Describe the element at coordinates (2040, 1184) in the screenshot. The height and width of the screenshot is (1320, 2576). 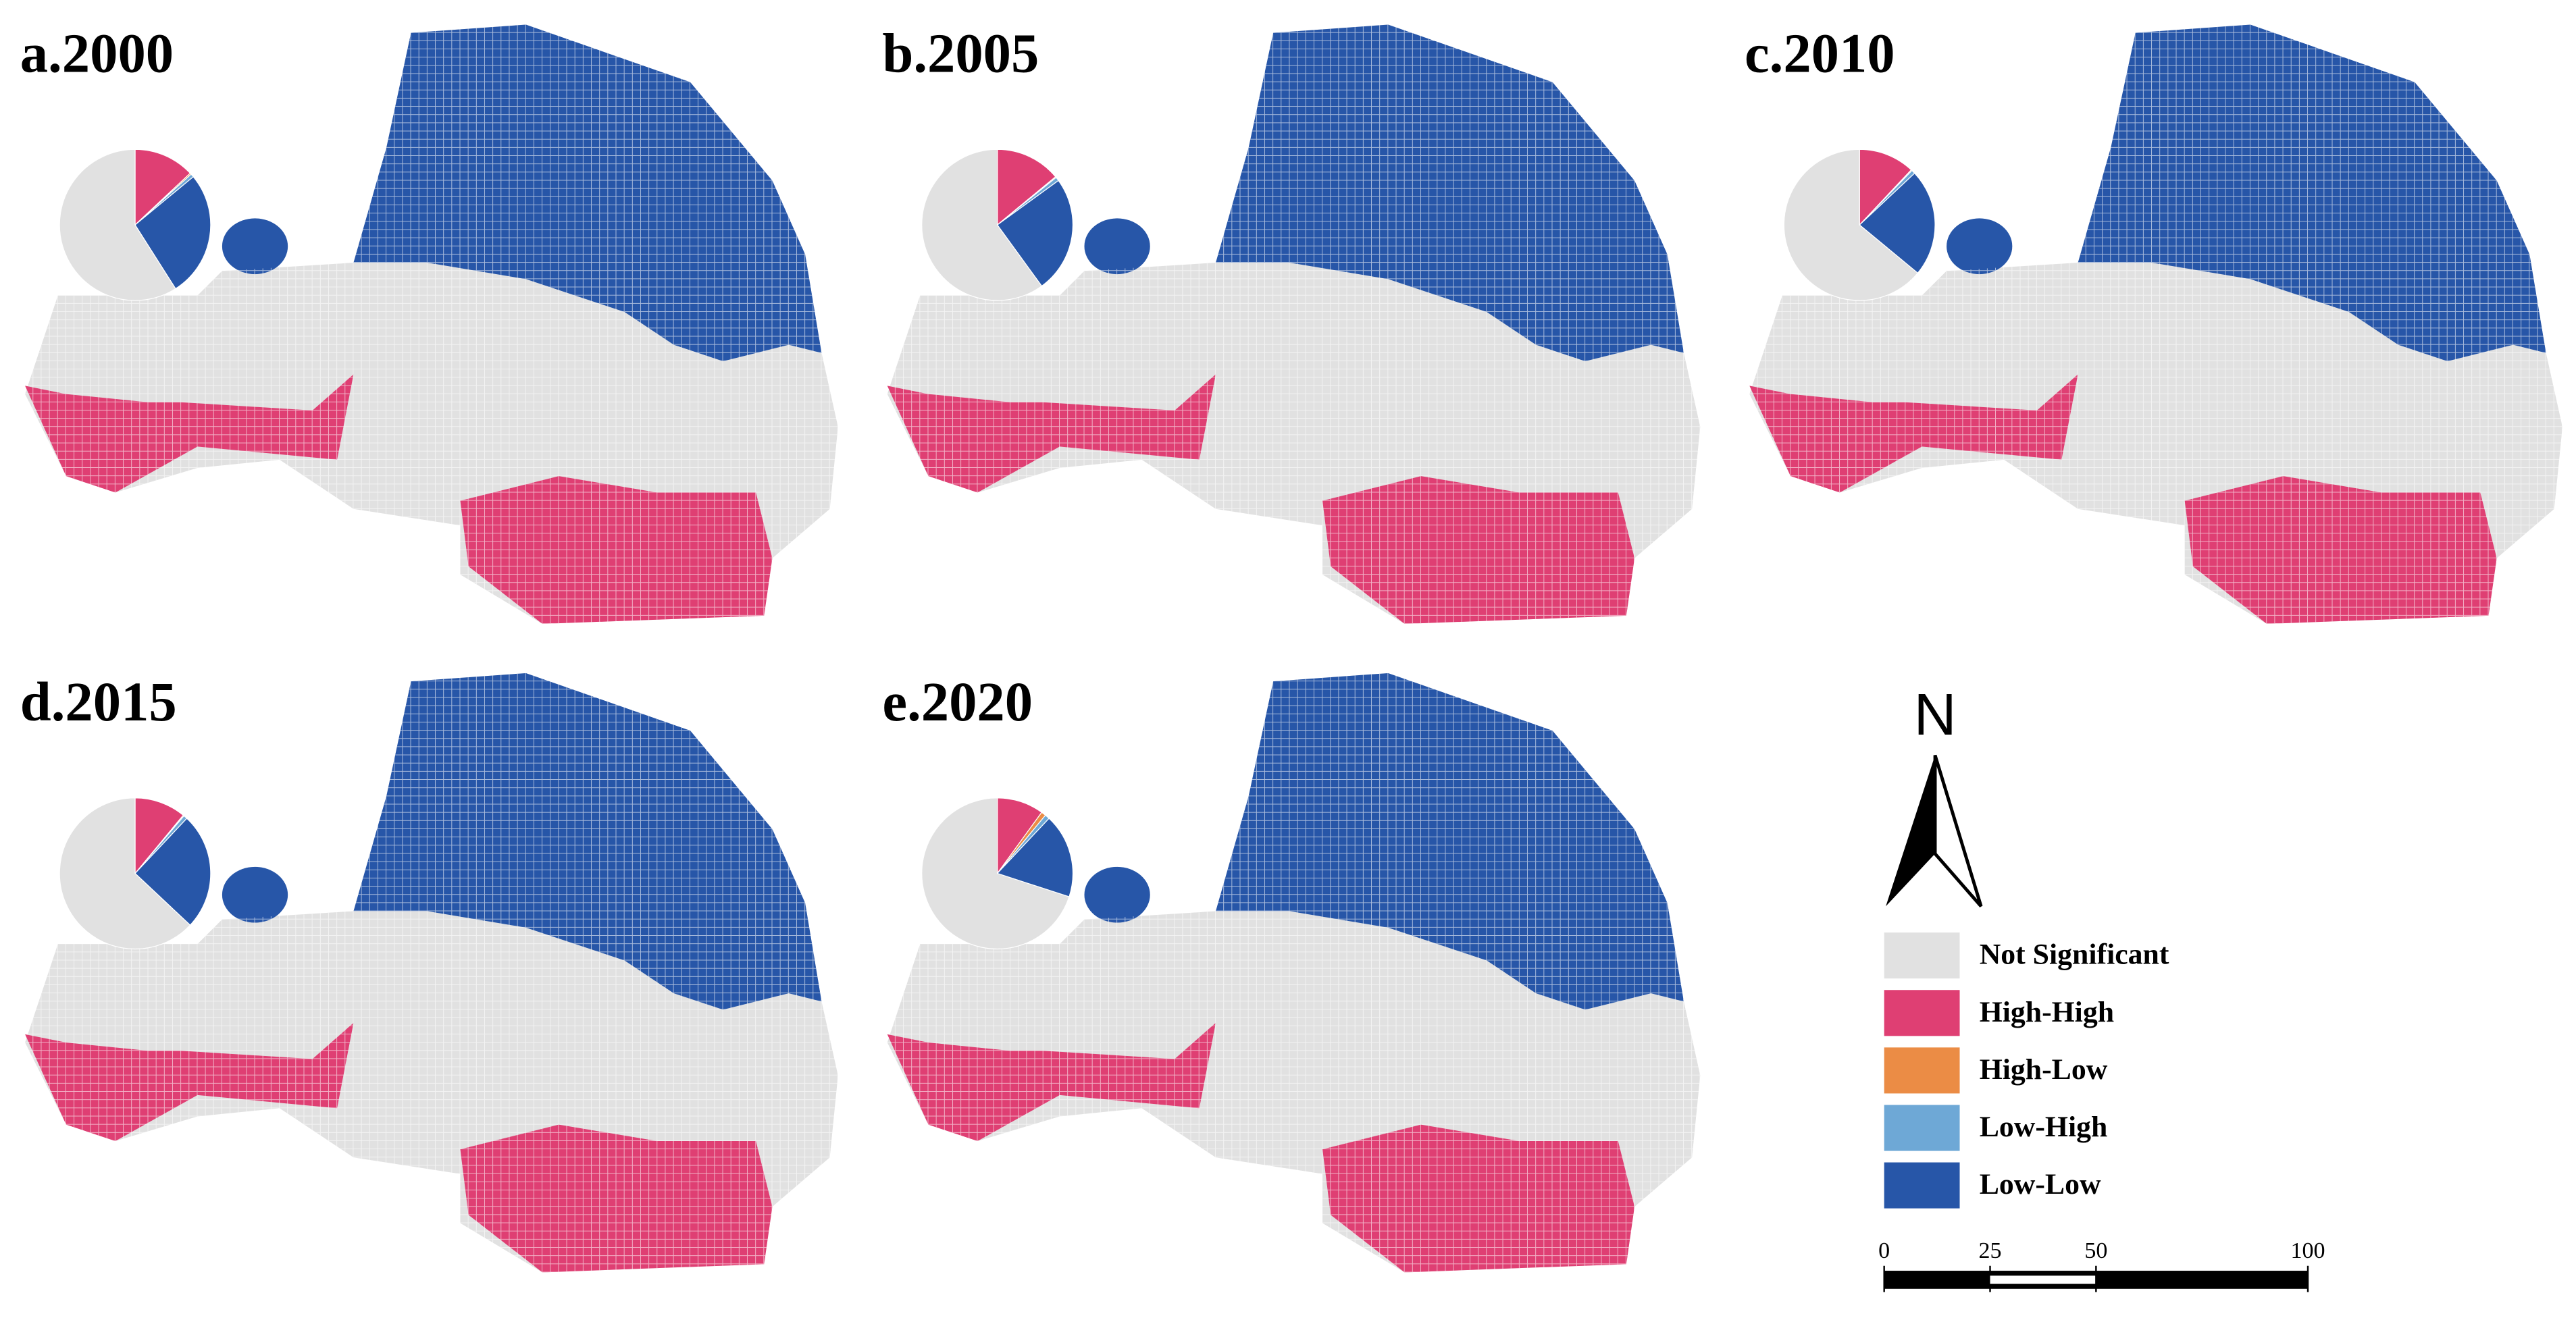
I see `legend-label: Low-Low` at that location.